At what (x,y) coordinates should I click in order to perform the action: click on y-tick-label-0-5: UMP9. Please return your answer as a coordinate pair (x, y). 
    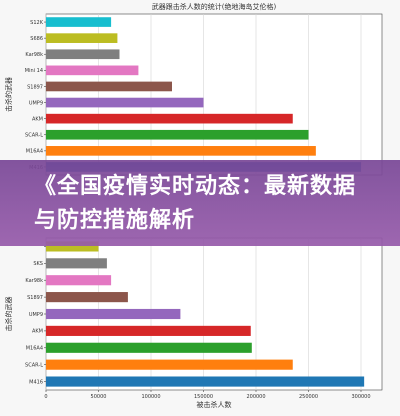
    Looking at the image, I should click on (36, 103).